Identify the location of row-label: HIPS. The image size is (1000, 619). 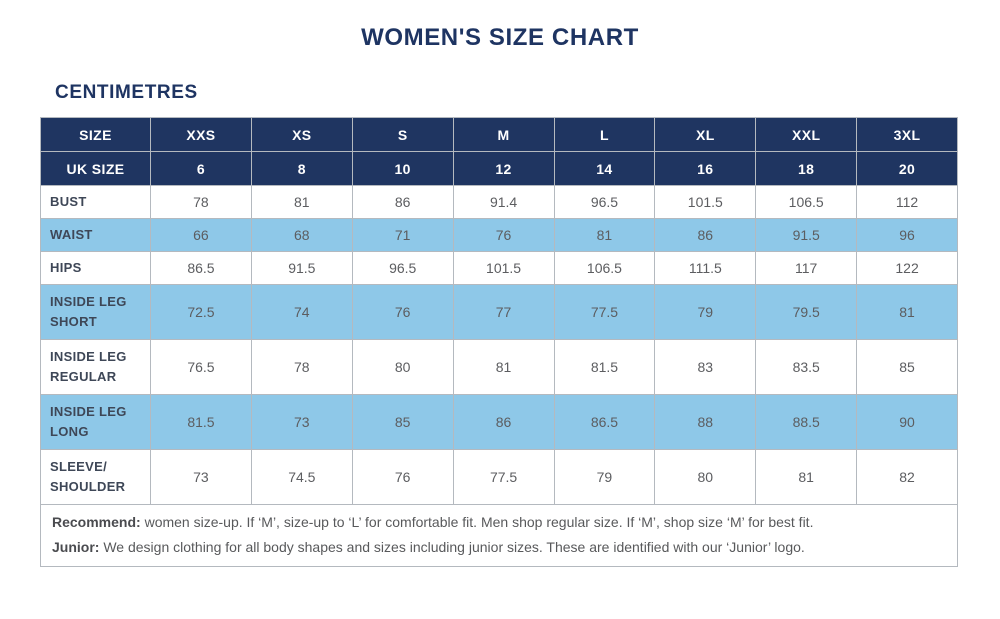
(95, 268).